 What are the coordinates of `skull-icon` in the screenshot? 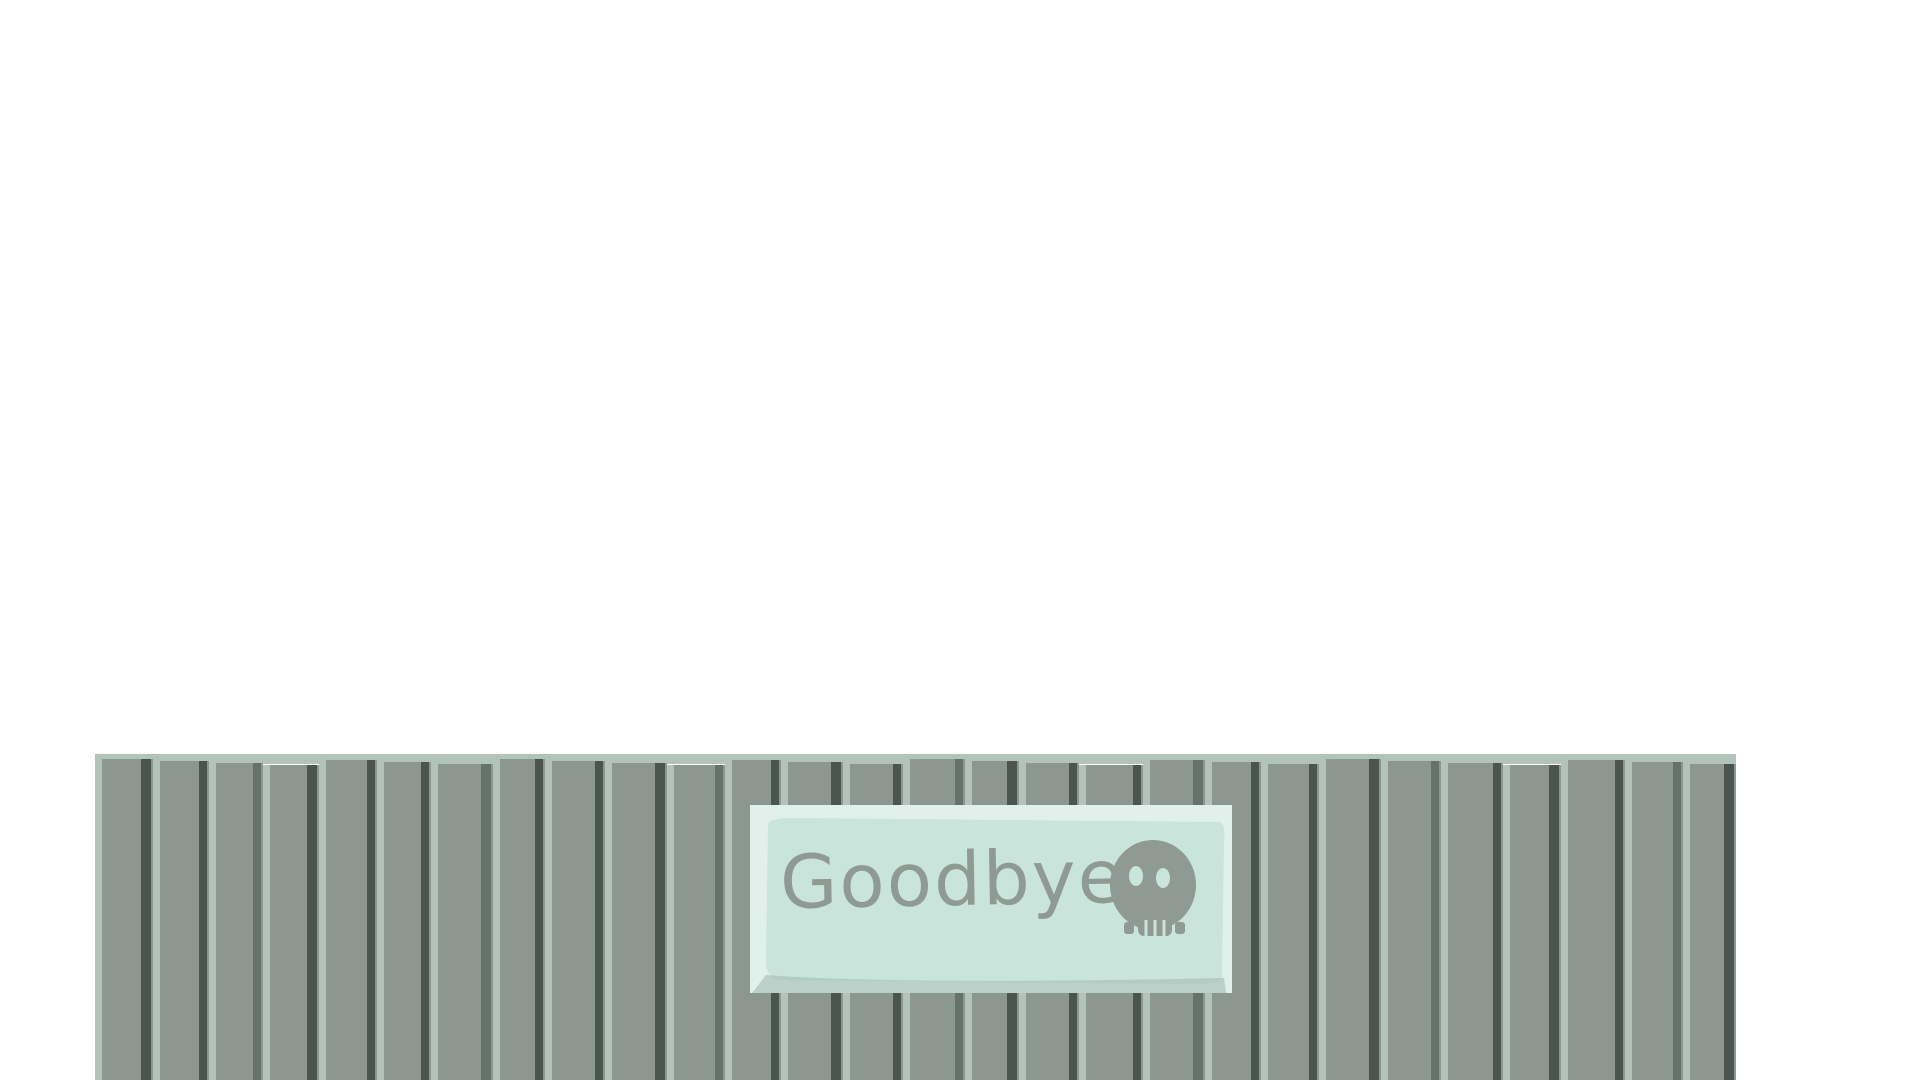 It's located at (1153, 888).